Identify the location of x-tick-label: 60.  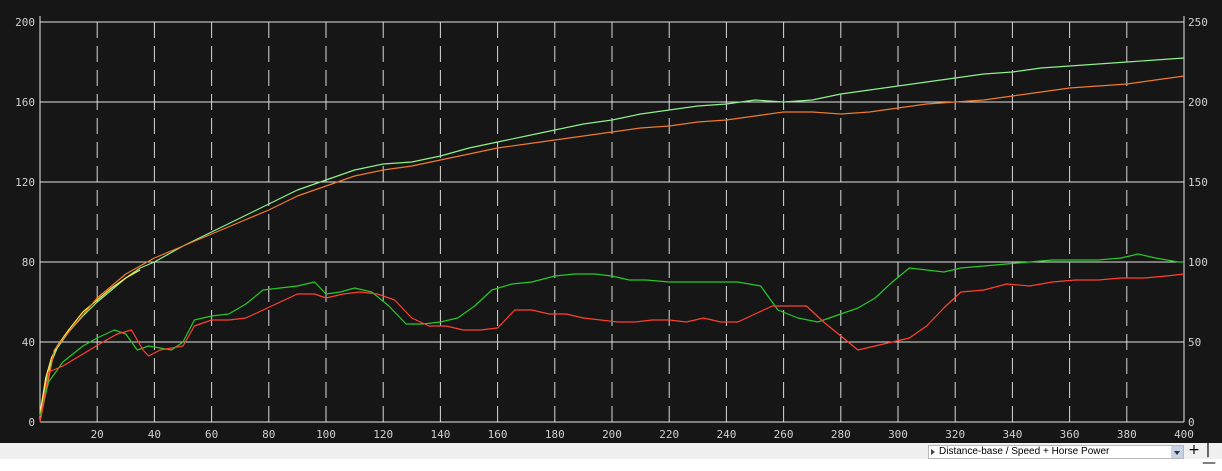
(211, 434).